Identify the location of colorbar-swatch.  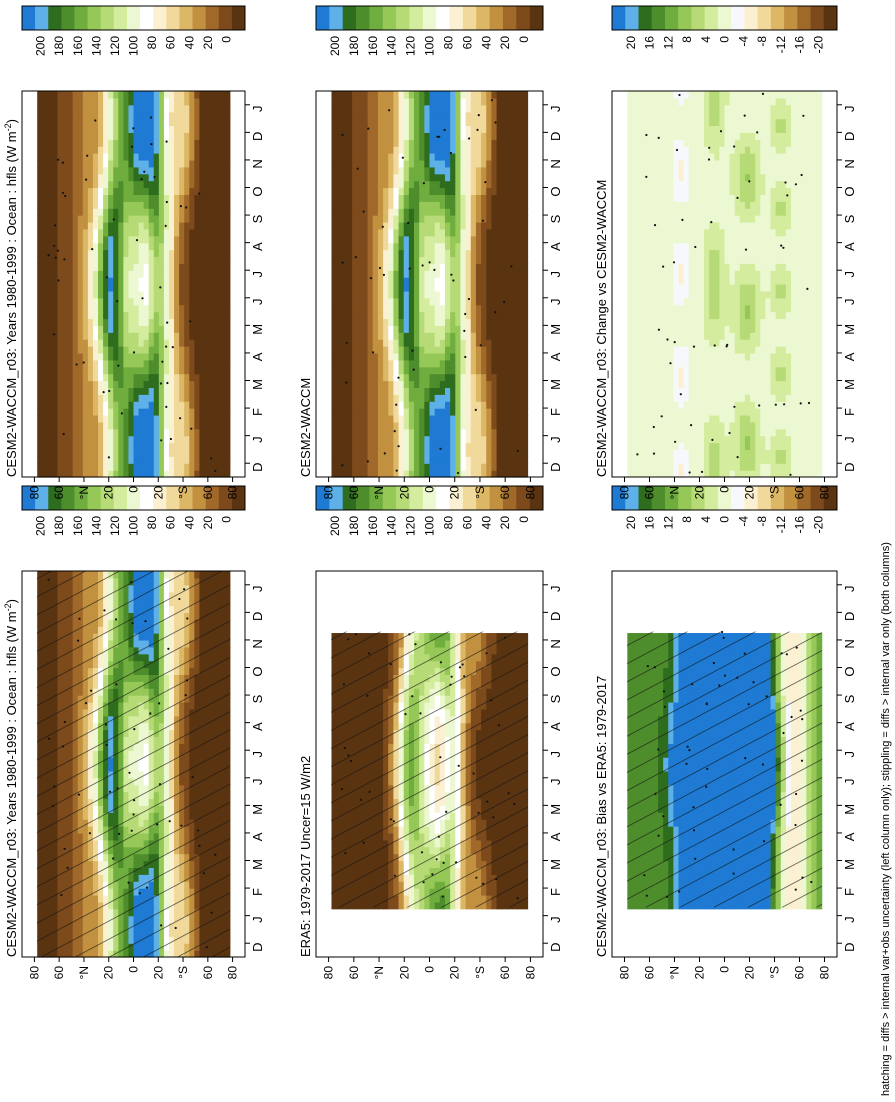
(173, 498).